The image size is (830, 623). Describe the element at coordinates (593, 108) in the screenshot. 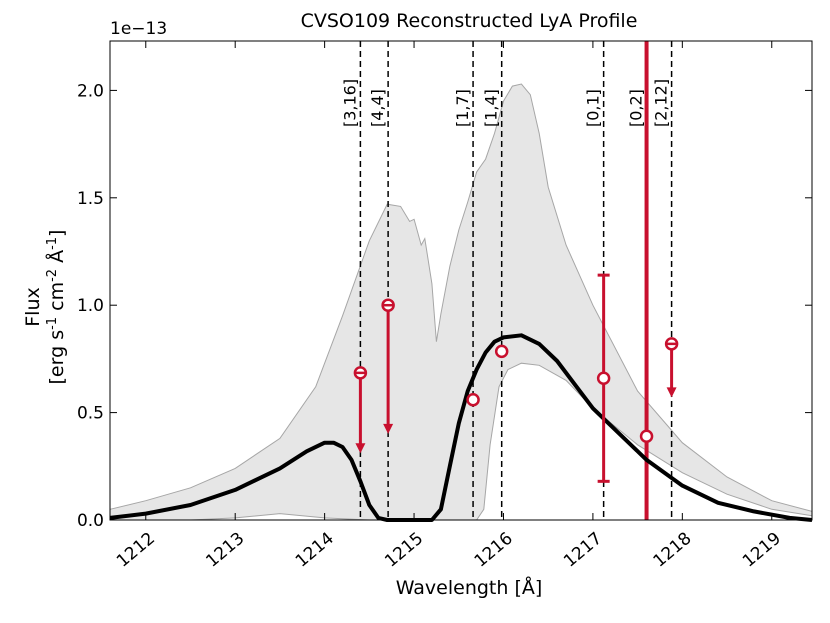

I see `transition-label-4: [0,1]` at that location.